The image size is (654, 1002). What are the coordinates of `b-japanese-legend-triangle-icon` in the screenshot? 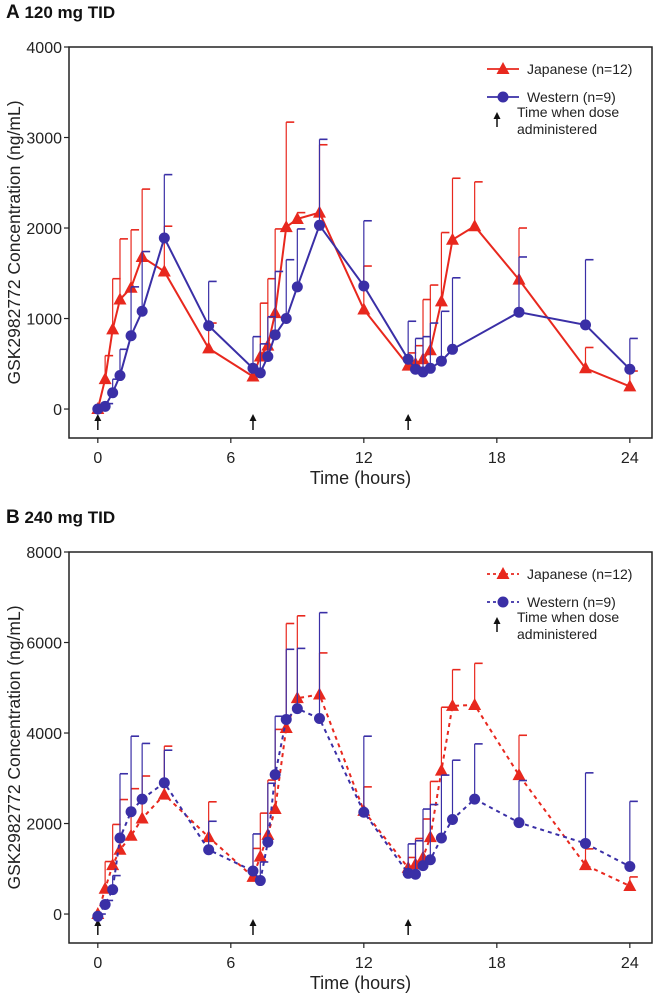 It's located at (503, 573).